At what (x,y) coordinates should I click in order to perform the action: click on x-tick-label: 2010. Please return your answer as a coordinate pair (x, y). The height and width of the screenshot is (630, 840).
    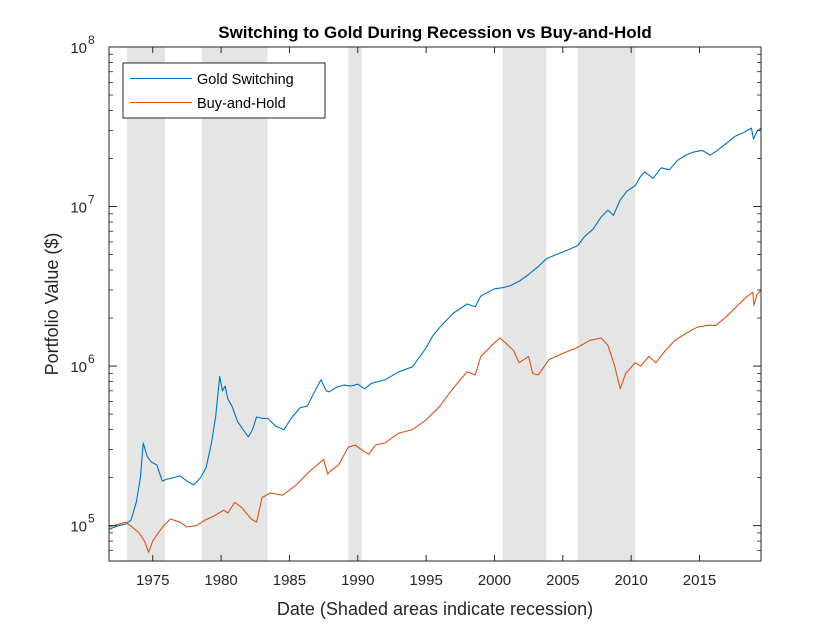
    Looking at the image, I should click on (630, 580).